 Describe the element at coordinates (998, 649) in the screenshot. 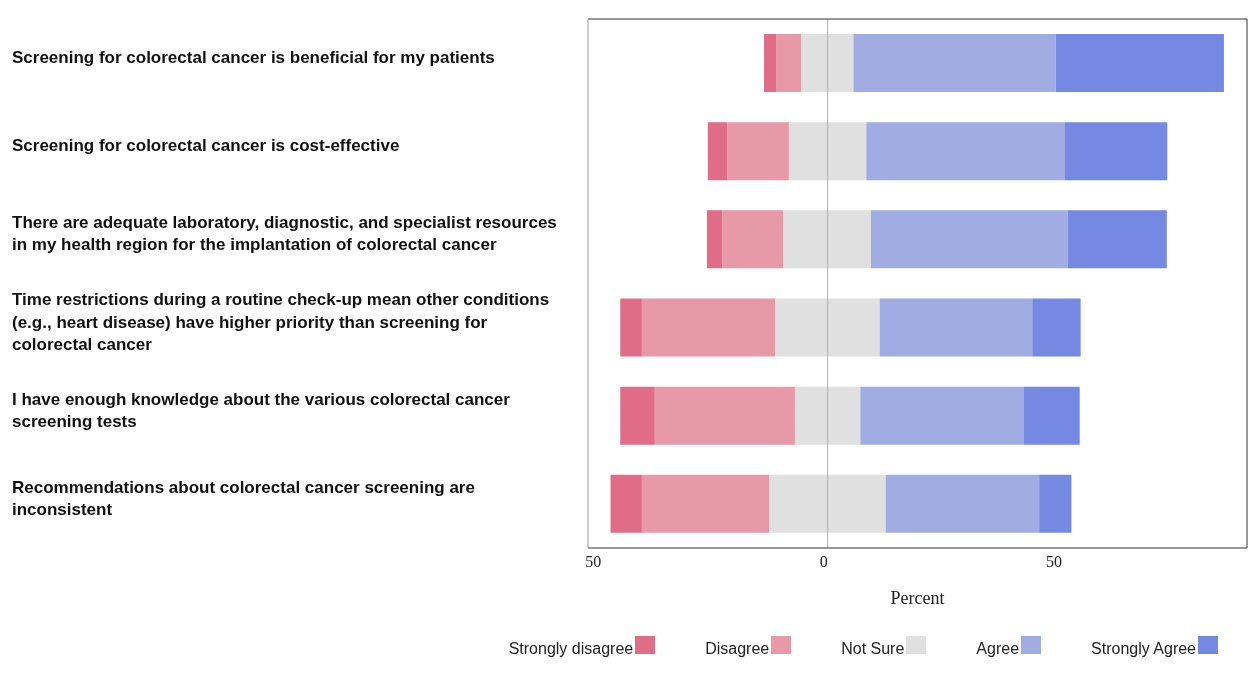

I see `legend-label: Agree` at that location.